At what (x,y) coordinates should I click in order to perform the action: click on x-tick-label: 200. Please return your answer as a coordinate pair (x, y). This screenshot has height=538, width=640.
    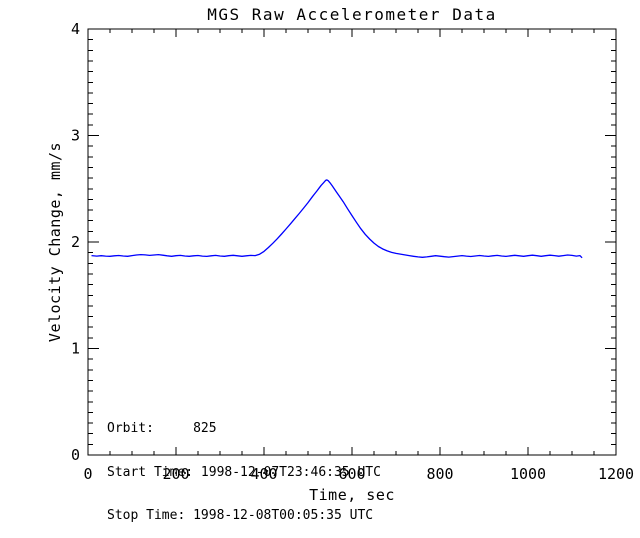
    Looking at the image, I should click on (175, 474).